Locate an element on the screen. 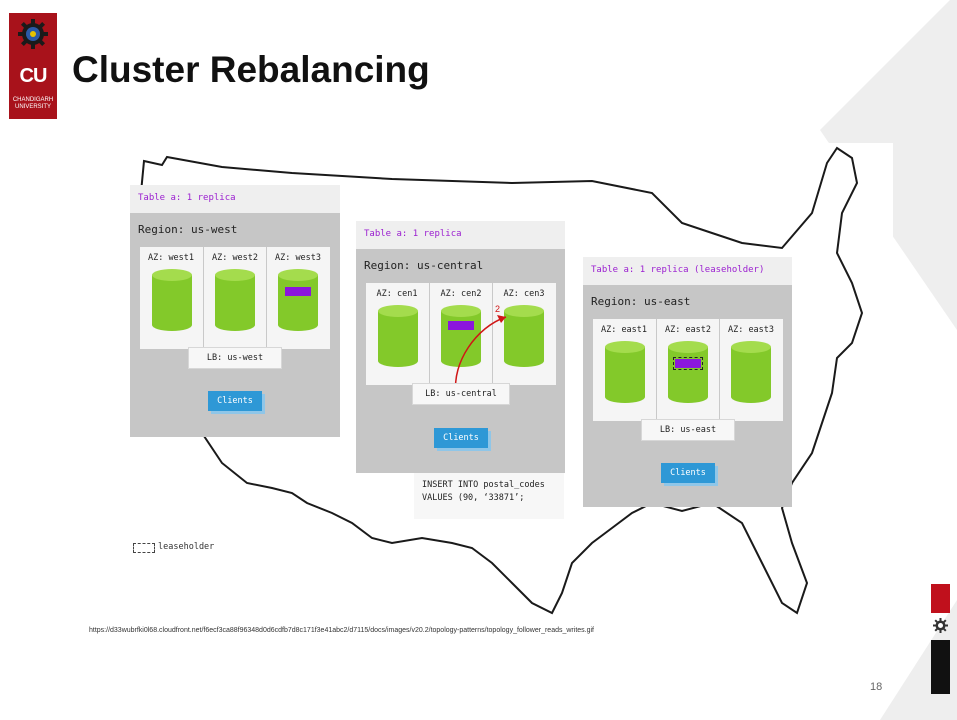  slide-title: Cluster Rebalancing is located at coordinates (251, 69).